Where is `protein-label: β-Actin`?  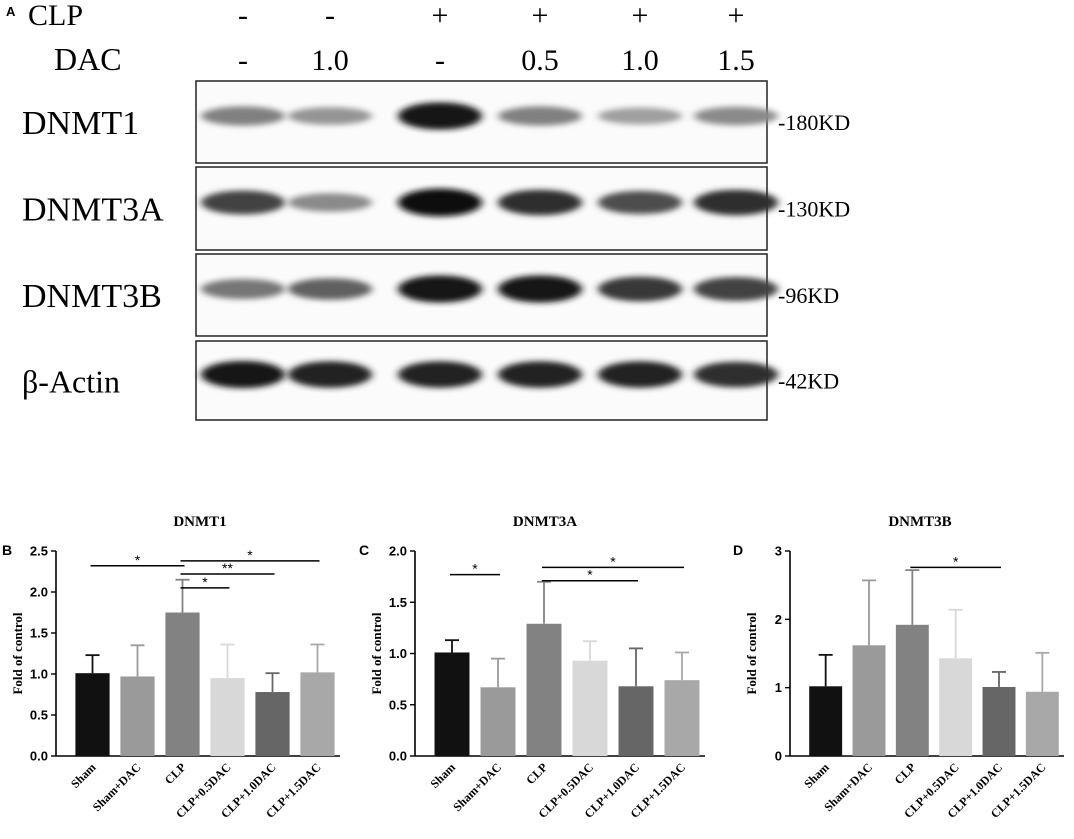
protein-label: β-Actin is located at coordinates (71, 382).